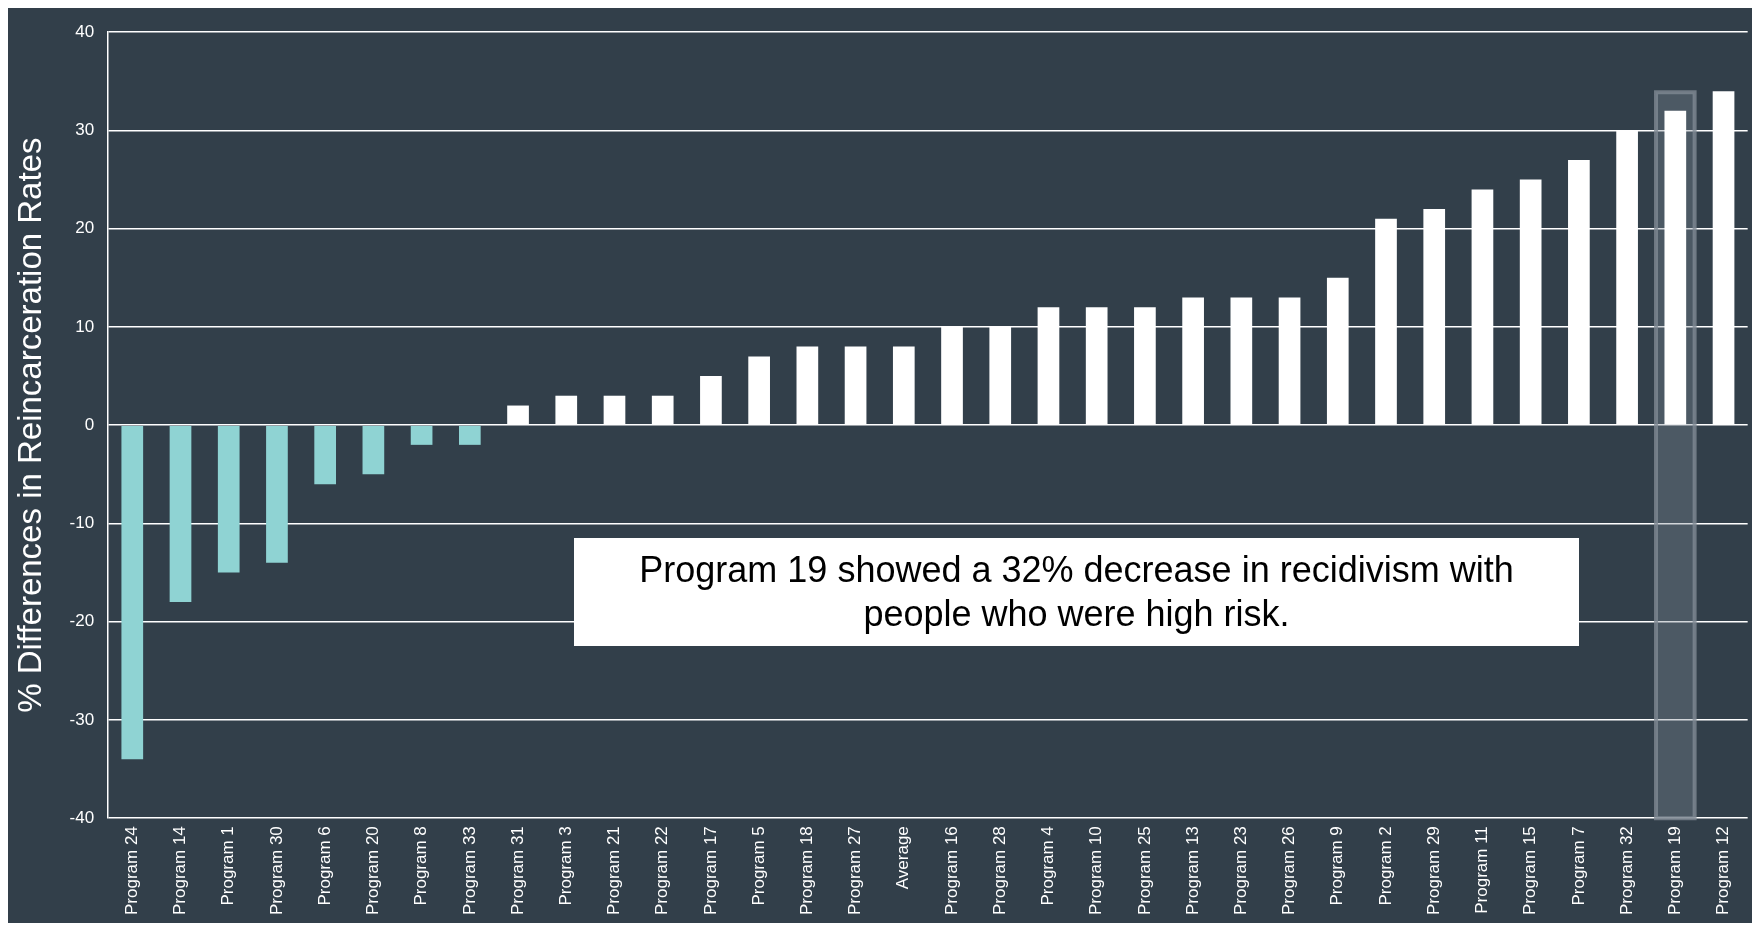 This screenshot has height=931, width=1760. Describe the element at coordinates (324, 866) in the screenshot. I see `x-tick-label: Program 6` at that location.